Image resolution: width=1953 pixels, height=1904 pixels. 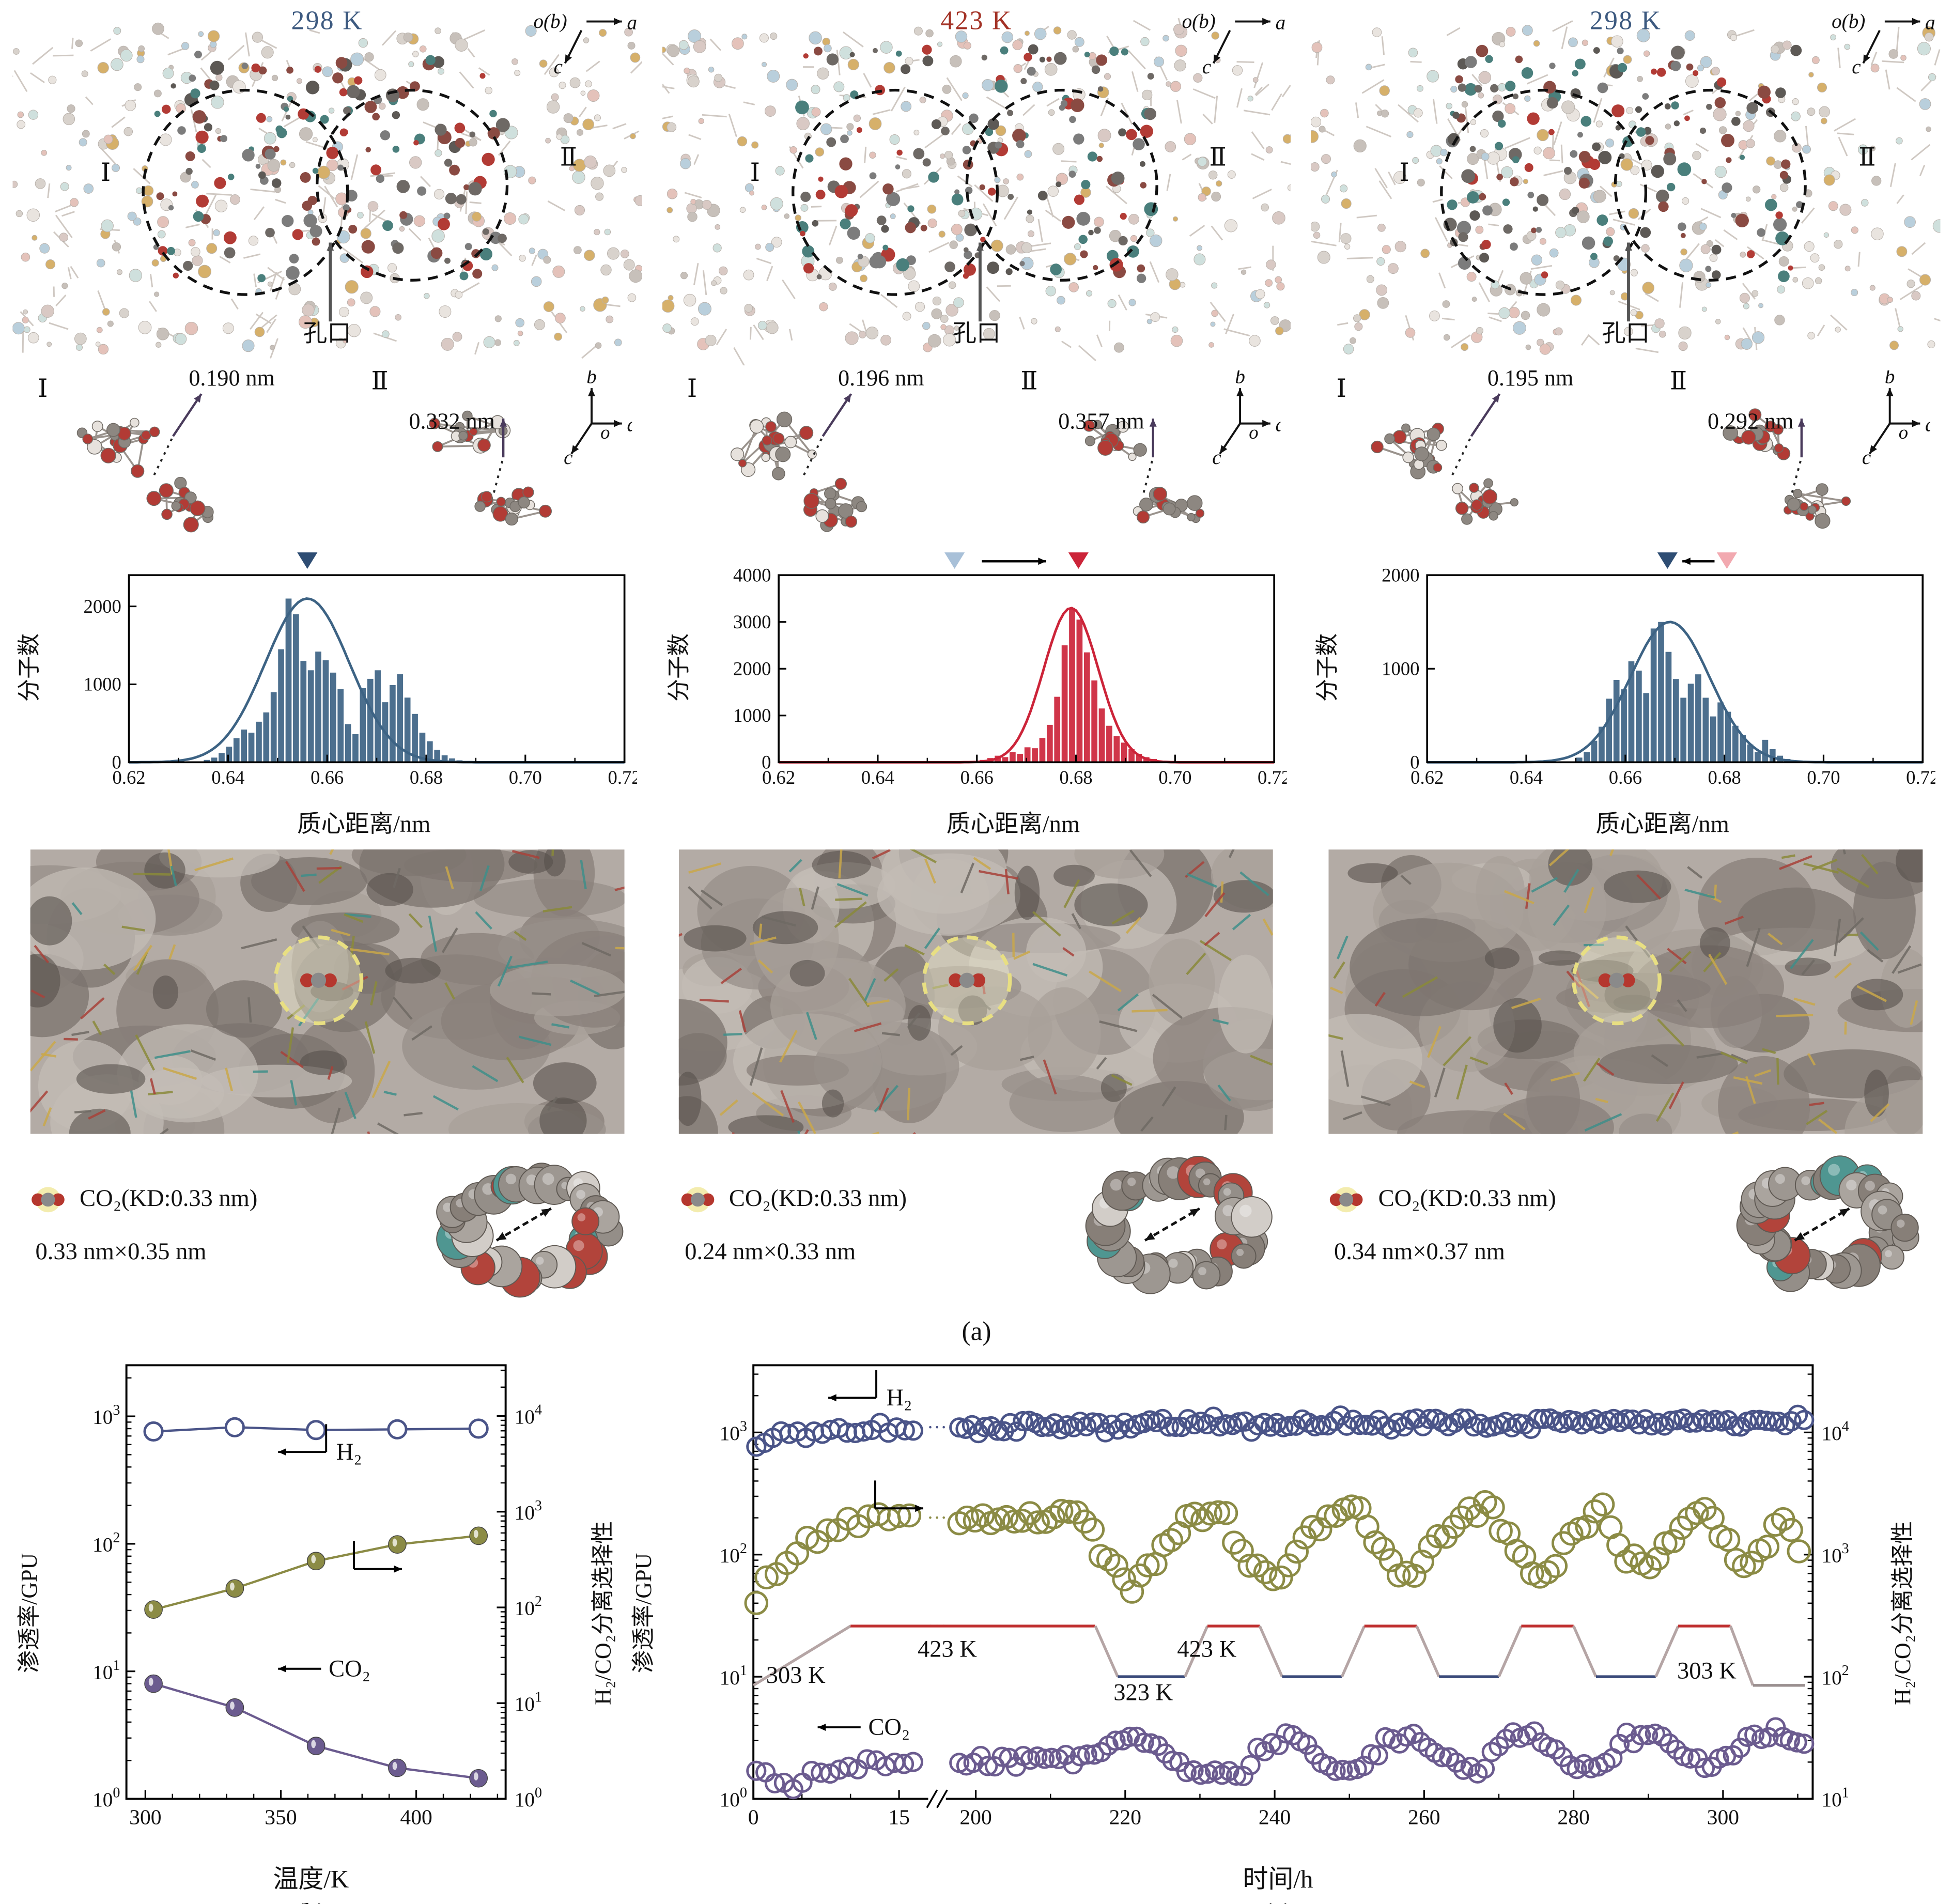 I want to click on distance-one-label: 0.195 nm, so click(x=1531, y=378).